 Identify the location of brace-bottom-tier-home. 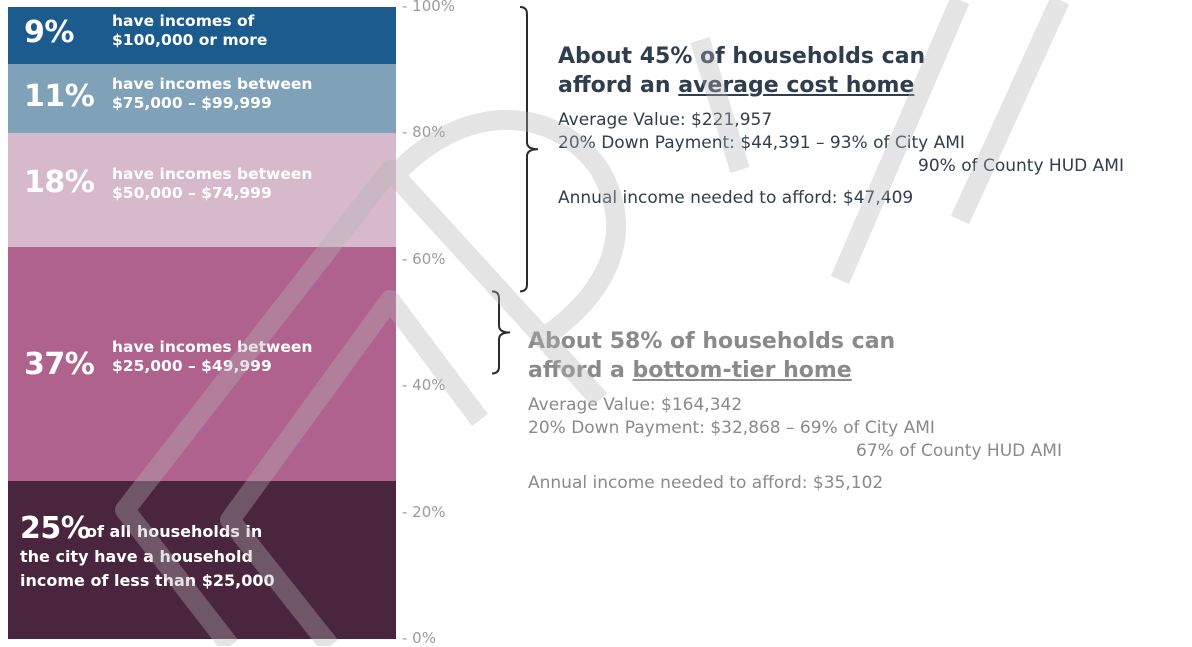
(501, 332).